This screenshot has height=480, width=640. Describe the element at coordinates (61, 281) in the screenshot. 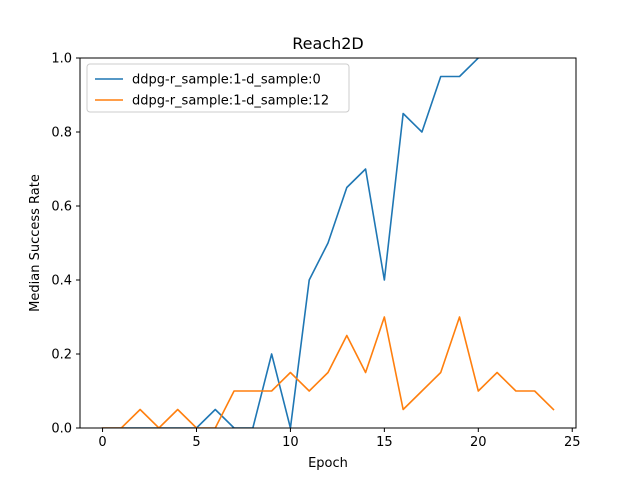

I see `y-tick-label: 0.4` at that location.